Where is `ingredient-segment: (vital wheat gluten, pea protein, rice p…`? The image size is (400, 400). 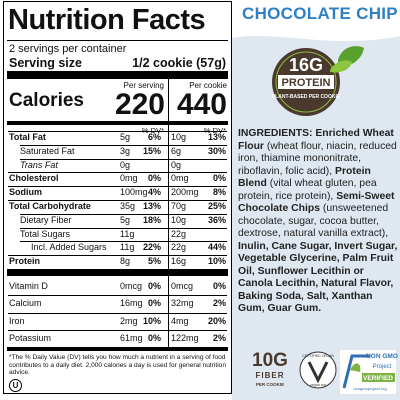 ingredient-segment: (vital wheat gluten, pea protein, rice p… is located at coordinates (307, 190).